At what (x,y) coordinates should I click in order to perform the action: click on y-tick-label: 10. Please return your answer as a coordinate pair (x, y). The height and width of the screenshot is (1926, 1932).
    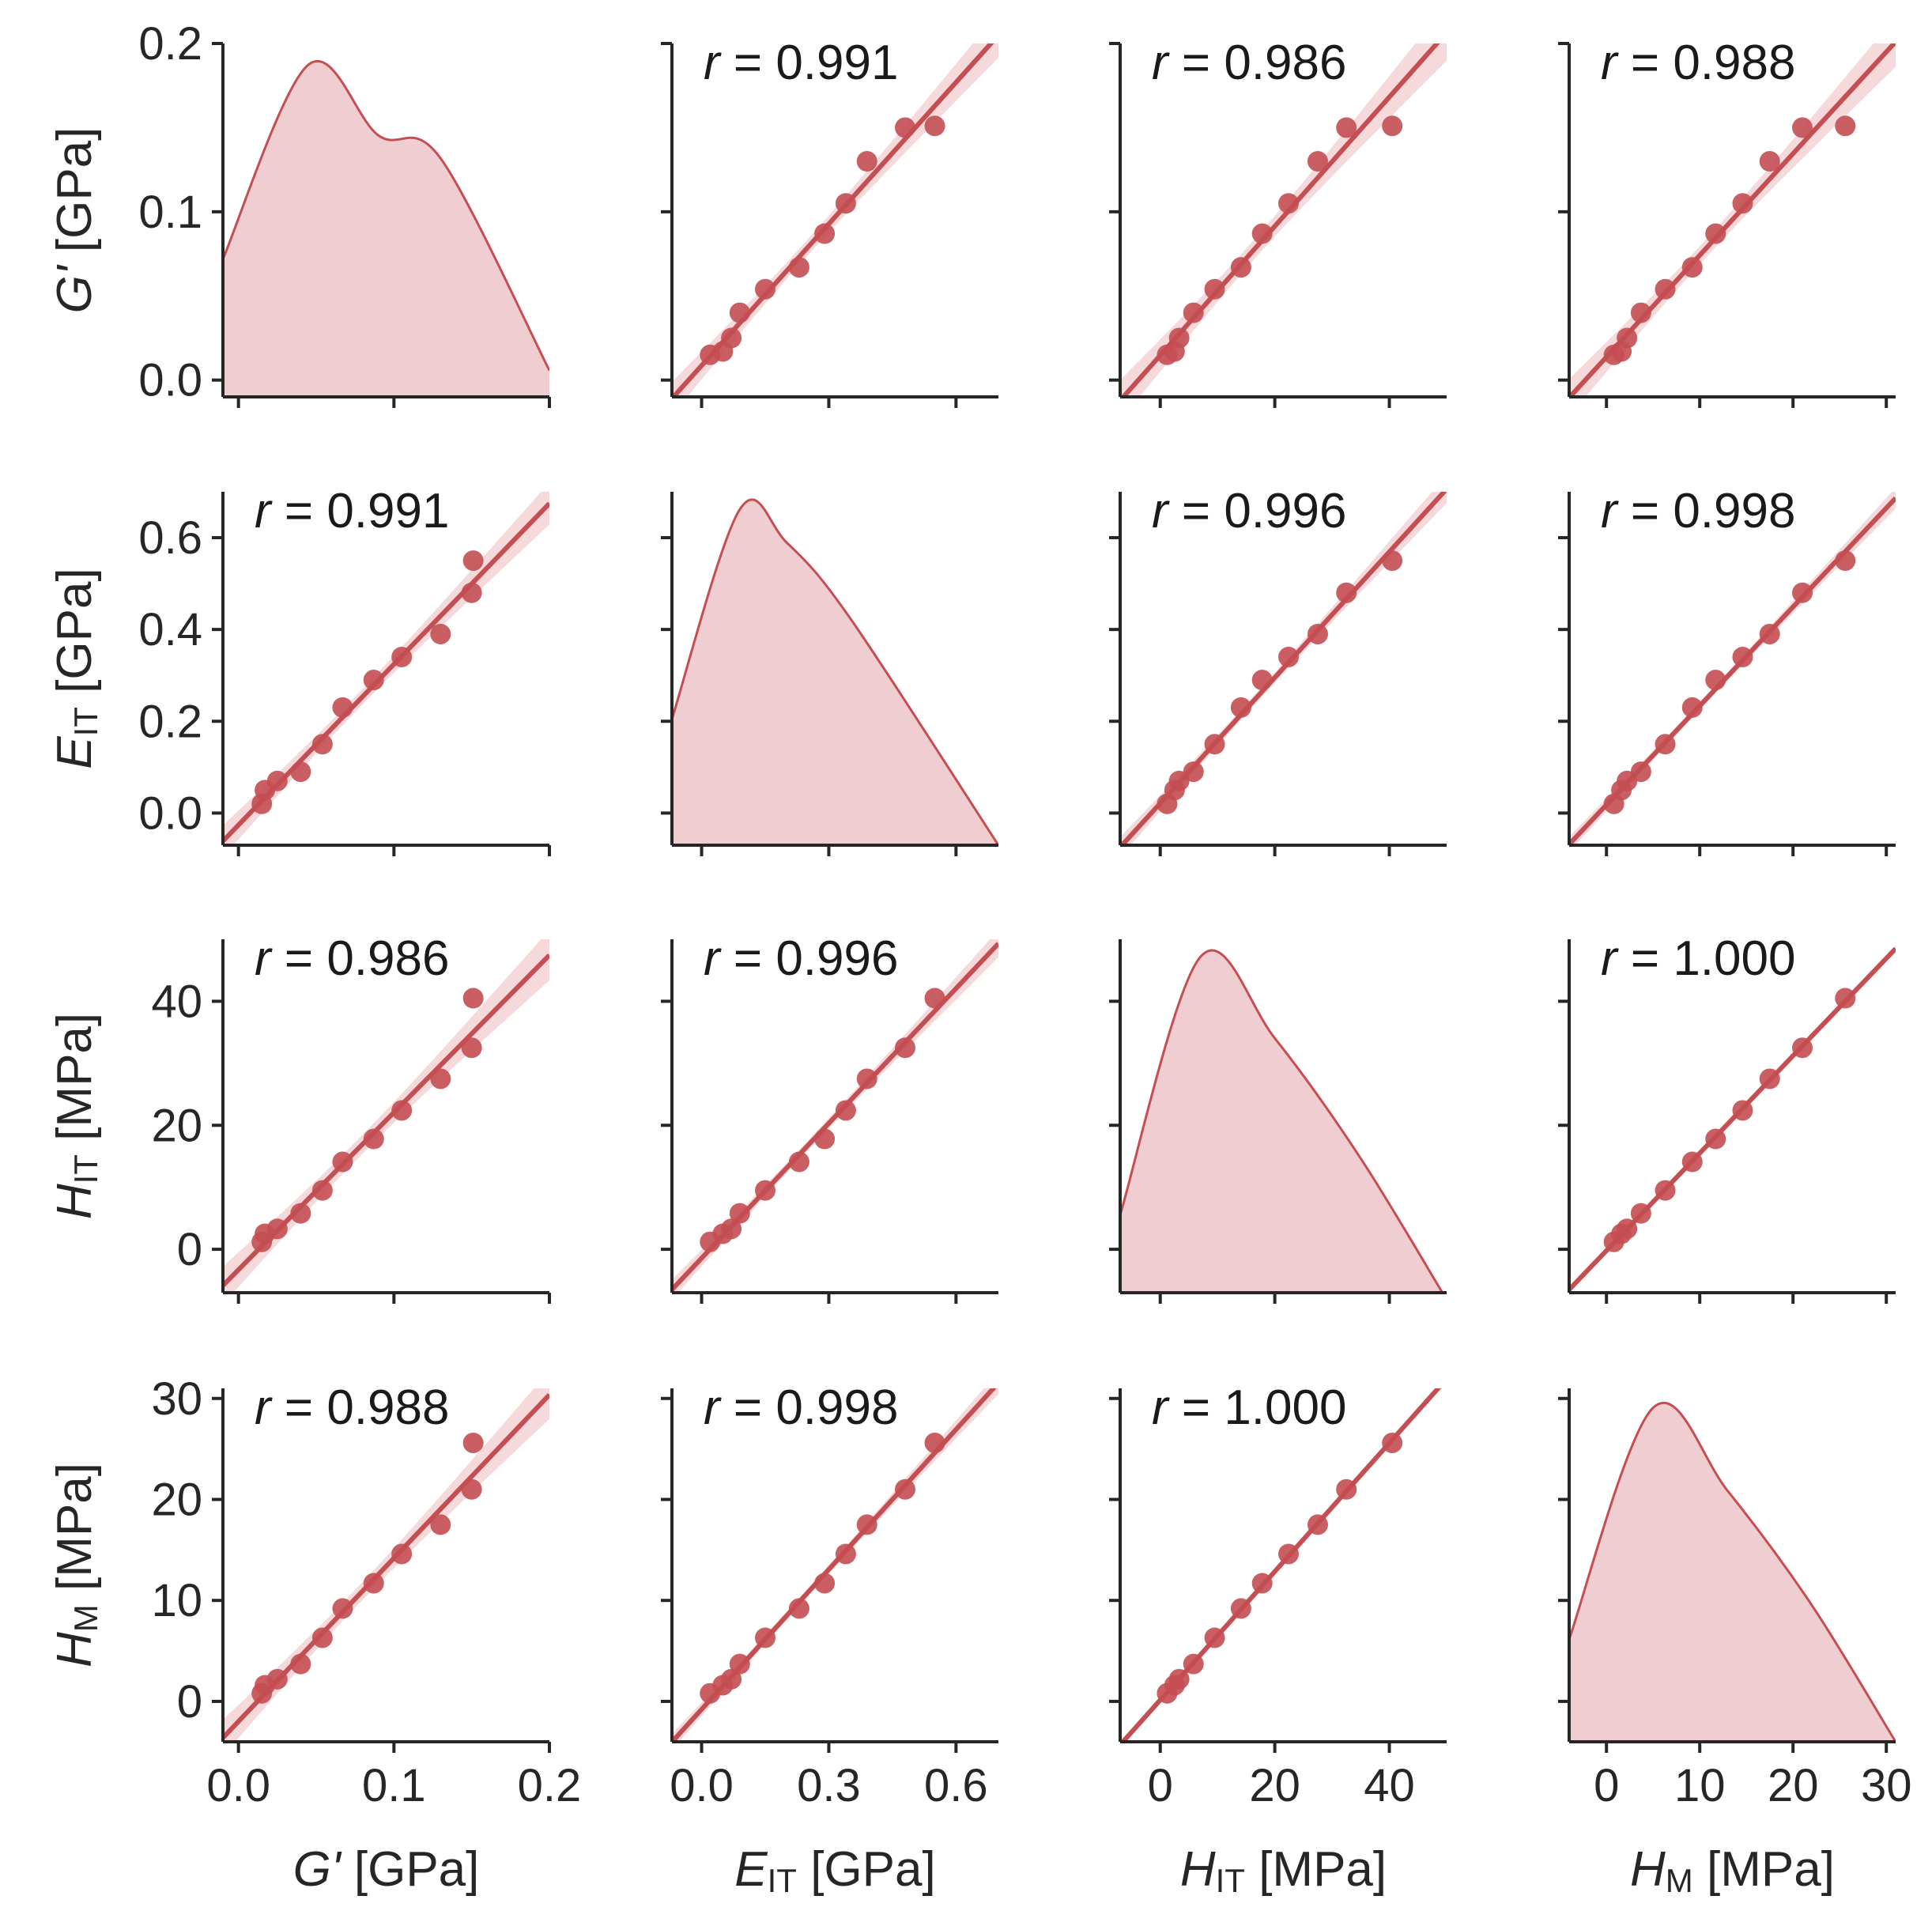
    Looking at the image, I should click on (176, 1600).